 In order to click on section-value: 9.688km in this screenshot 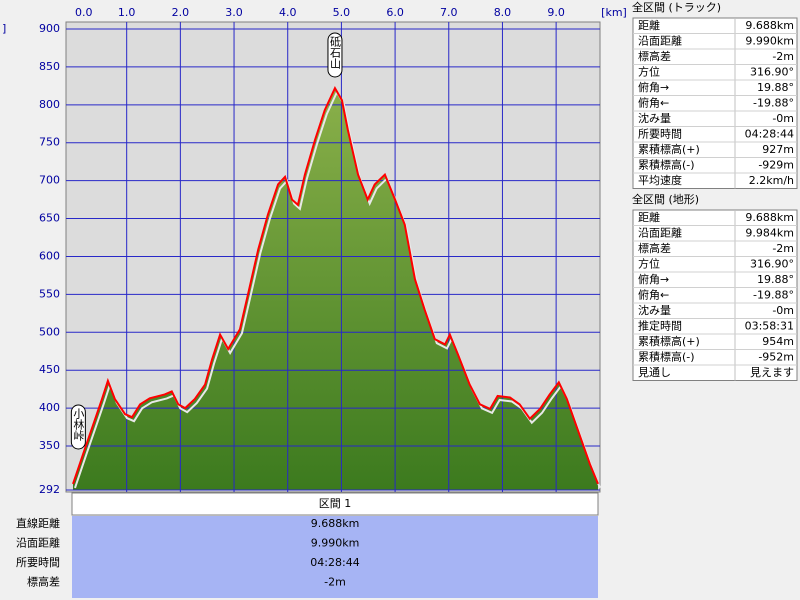, I will do `click(335, 523)`.